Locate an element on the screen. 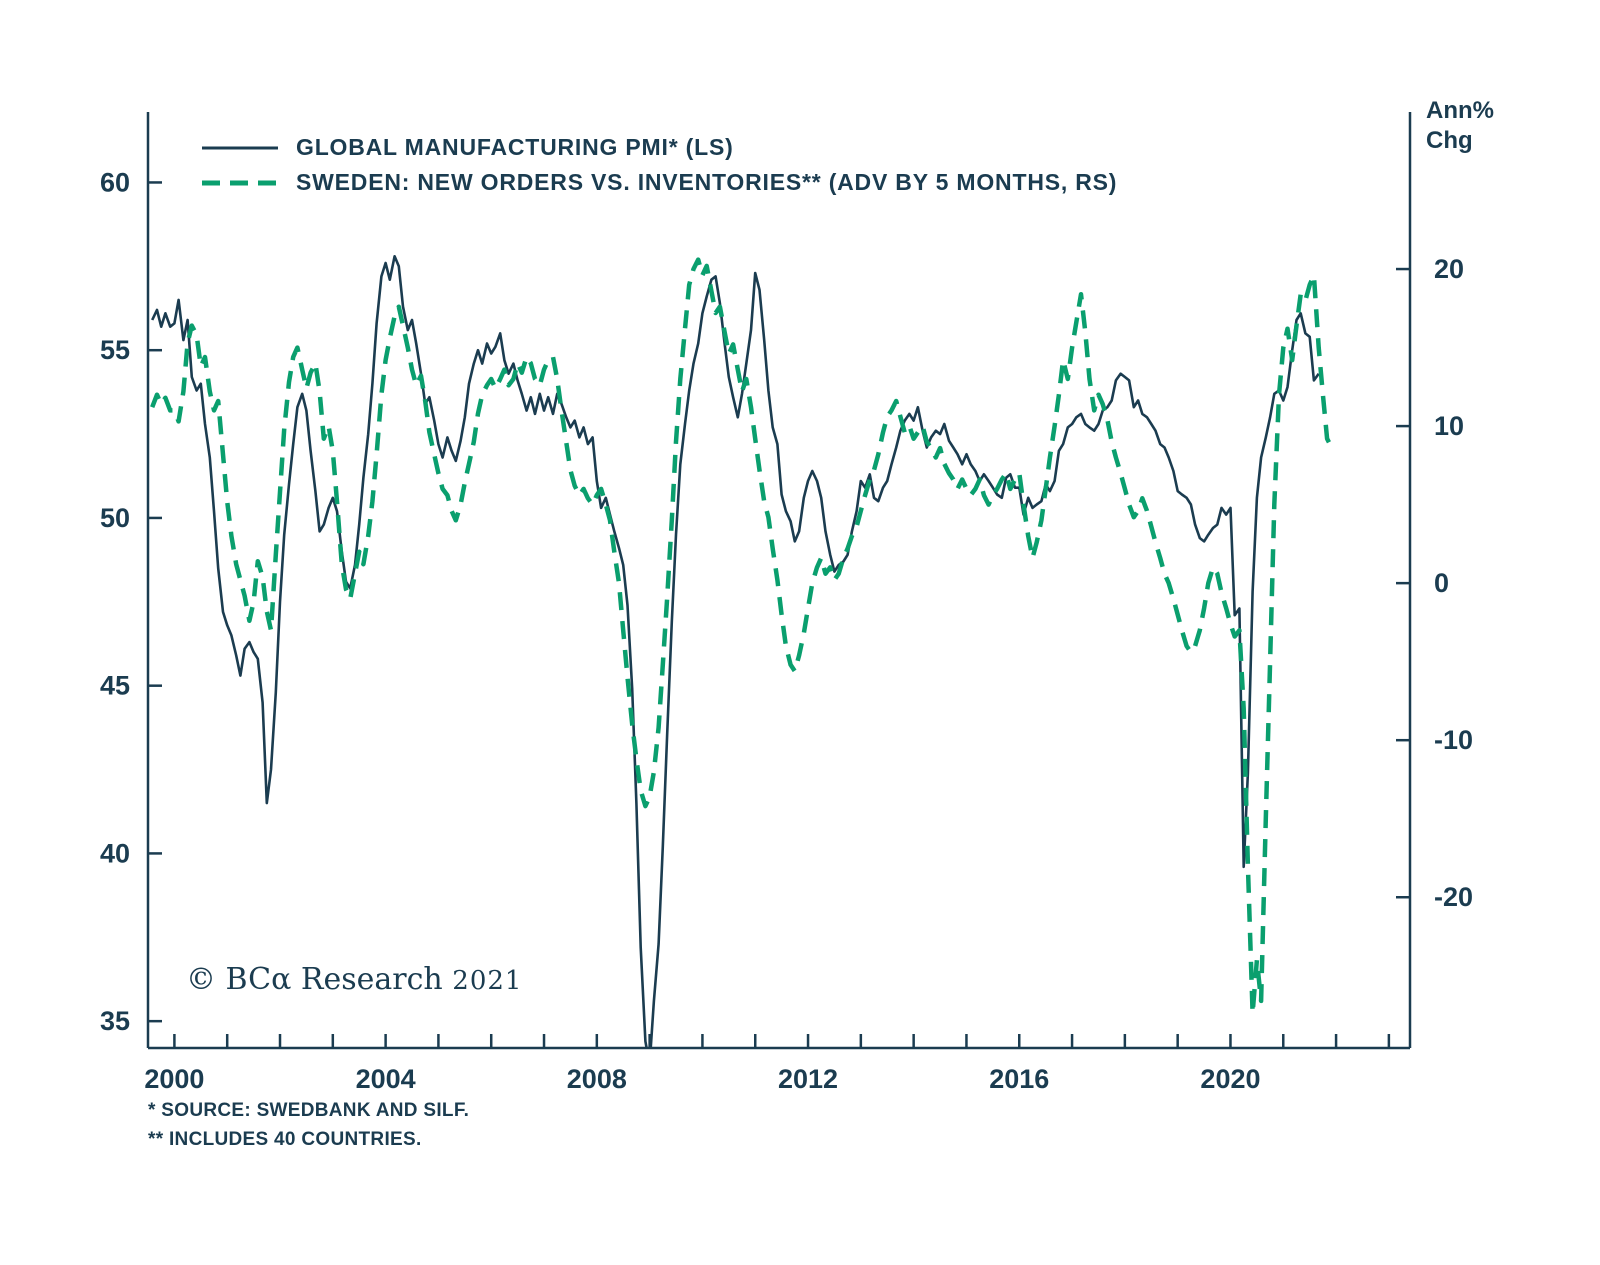 The width and height of the screenshot is (1600, 1265). legend-item-pmi: GLOBAL MANUFACTURING PMI* (LS) is located at coordinates (658, 147).